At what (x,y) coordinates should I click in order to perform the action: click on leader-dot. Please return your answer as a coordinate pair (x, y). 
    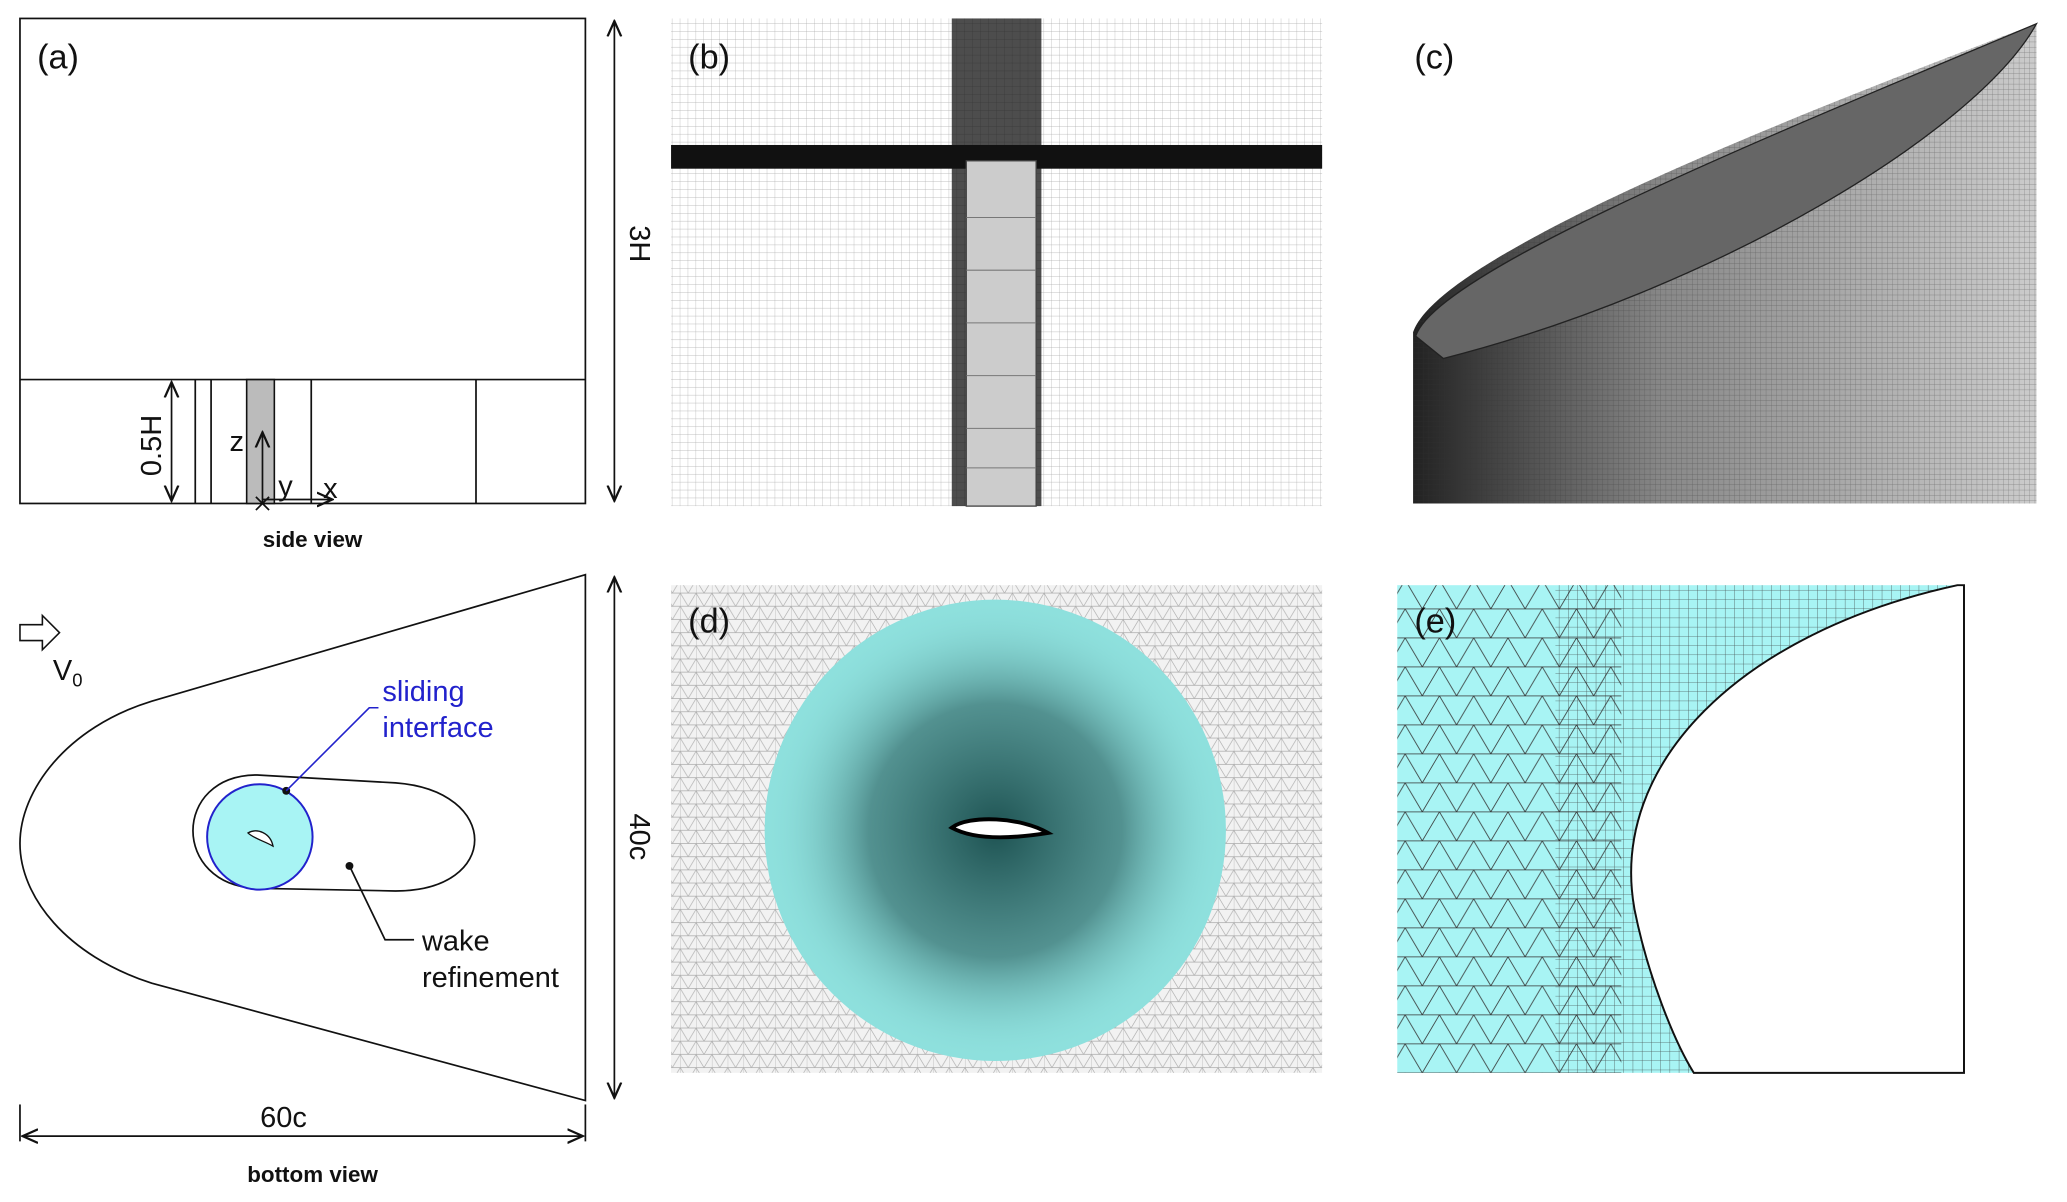
    Looking at the image, I should click on (349, 865).